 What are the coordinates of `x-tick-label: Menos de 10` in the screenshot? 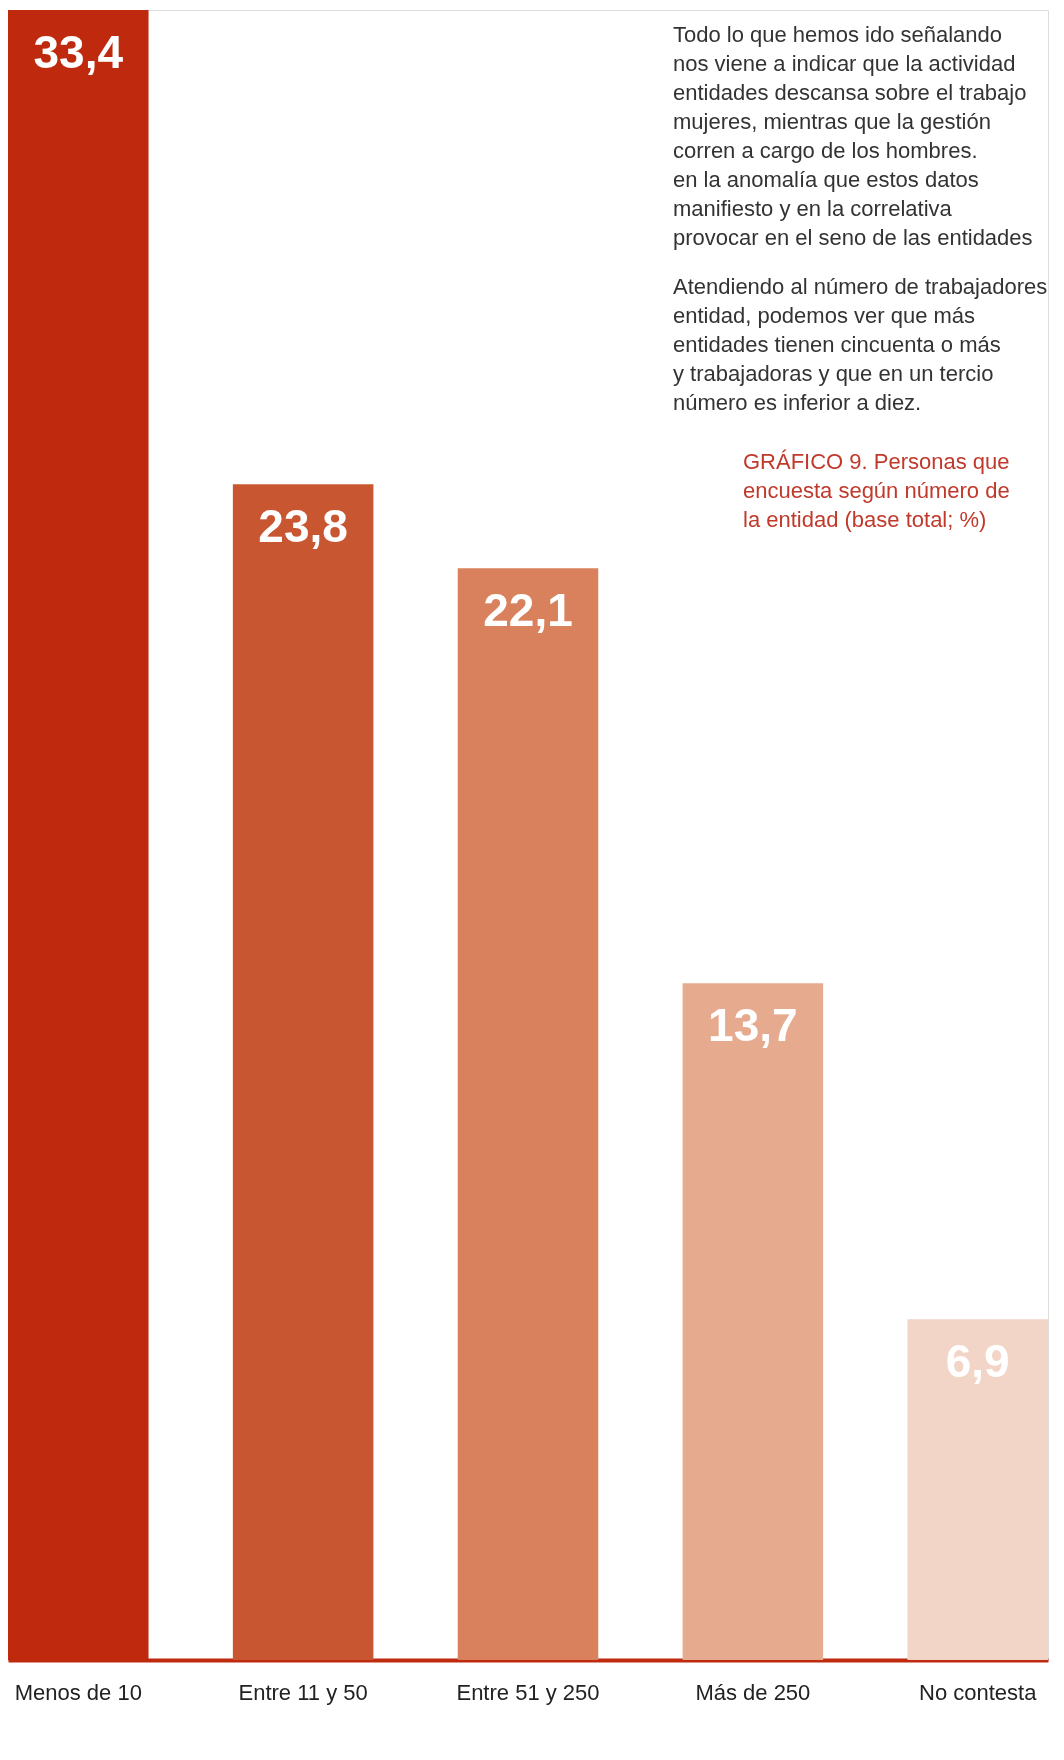 It's located at (78, 1692).